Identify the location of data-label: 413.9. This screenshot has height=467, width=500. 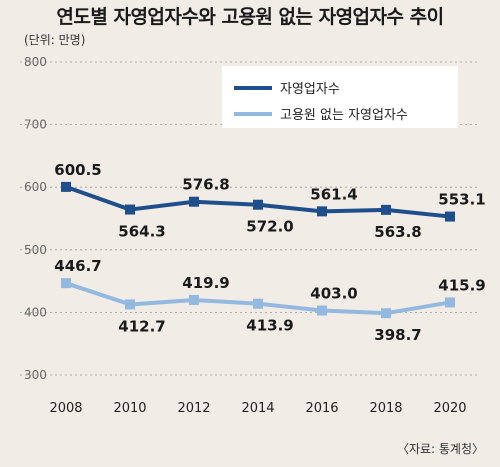
(269, 326).